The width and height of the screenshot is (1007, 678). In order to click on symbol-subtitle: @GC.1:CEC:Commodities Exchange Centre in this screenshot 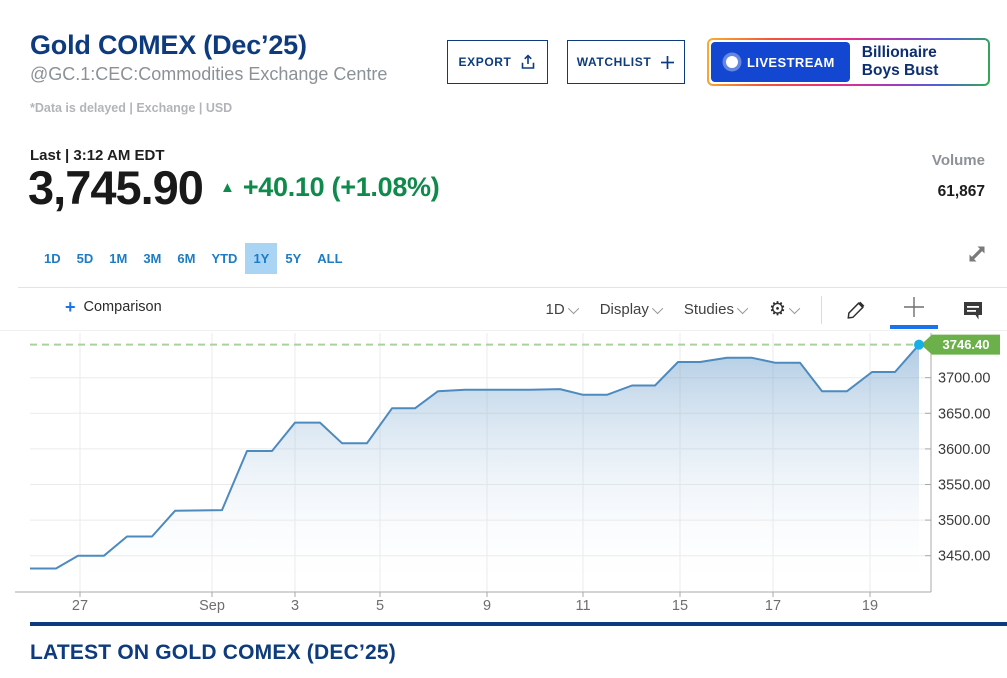, I will do `click(209, 74)`.